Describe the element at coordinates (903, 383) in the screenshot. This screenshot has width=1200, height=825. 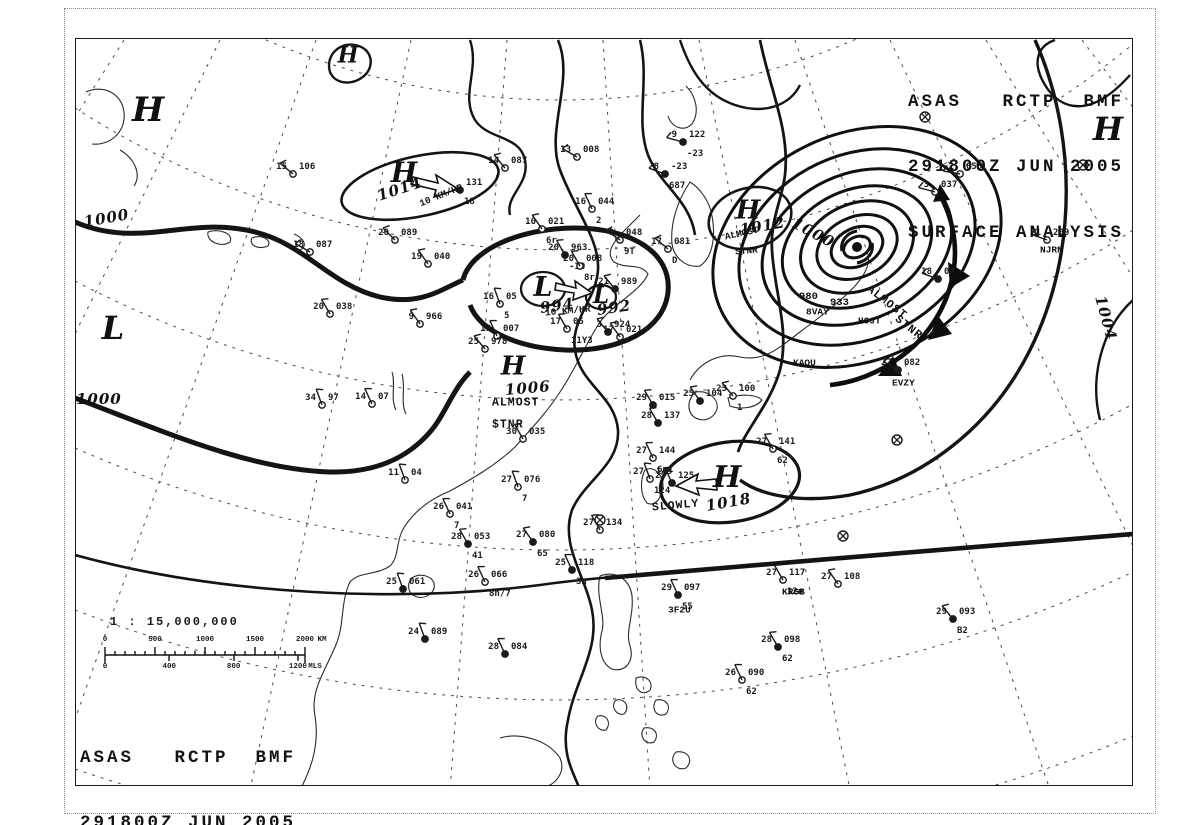
I see `map-label: EVZY` at that location.